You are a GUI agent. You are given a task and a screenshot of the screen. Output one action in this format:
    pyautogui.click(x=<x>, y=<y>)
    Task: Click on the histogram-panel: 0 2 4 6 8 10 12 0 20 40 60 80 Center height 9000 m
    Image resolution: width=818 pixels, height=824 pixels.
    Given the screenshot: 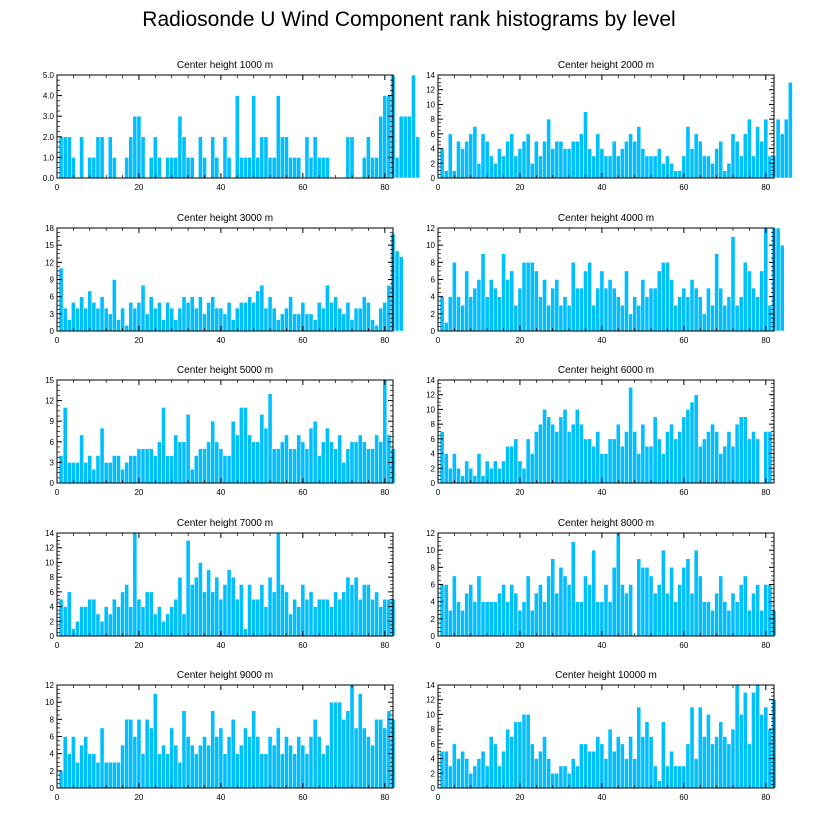 What is the action you would take?
    pyautogui.click(x=220, y=736)
    